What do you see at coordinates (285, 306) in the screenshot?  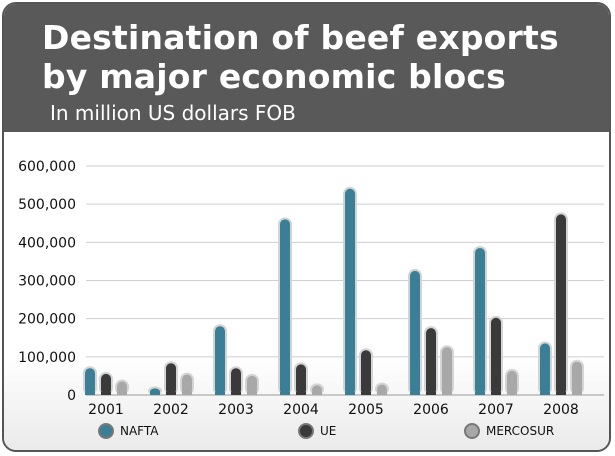 I see `bar-nafta-2004` at bounding box center [285, 306].